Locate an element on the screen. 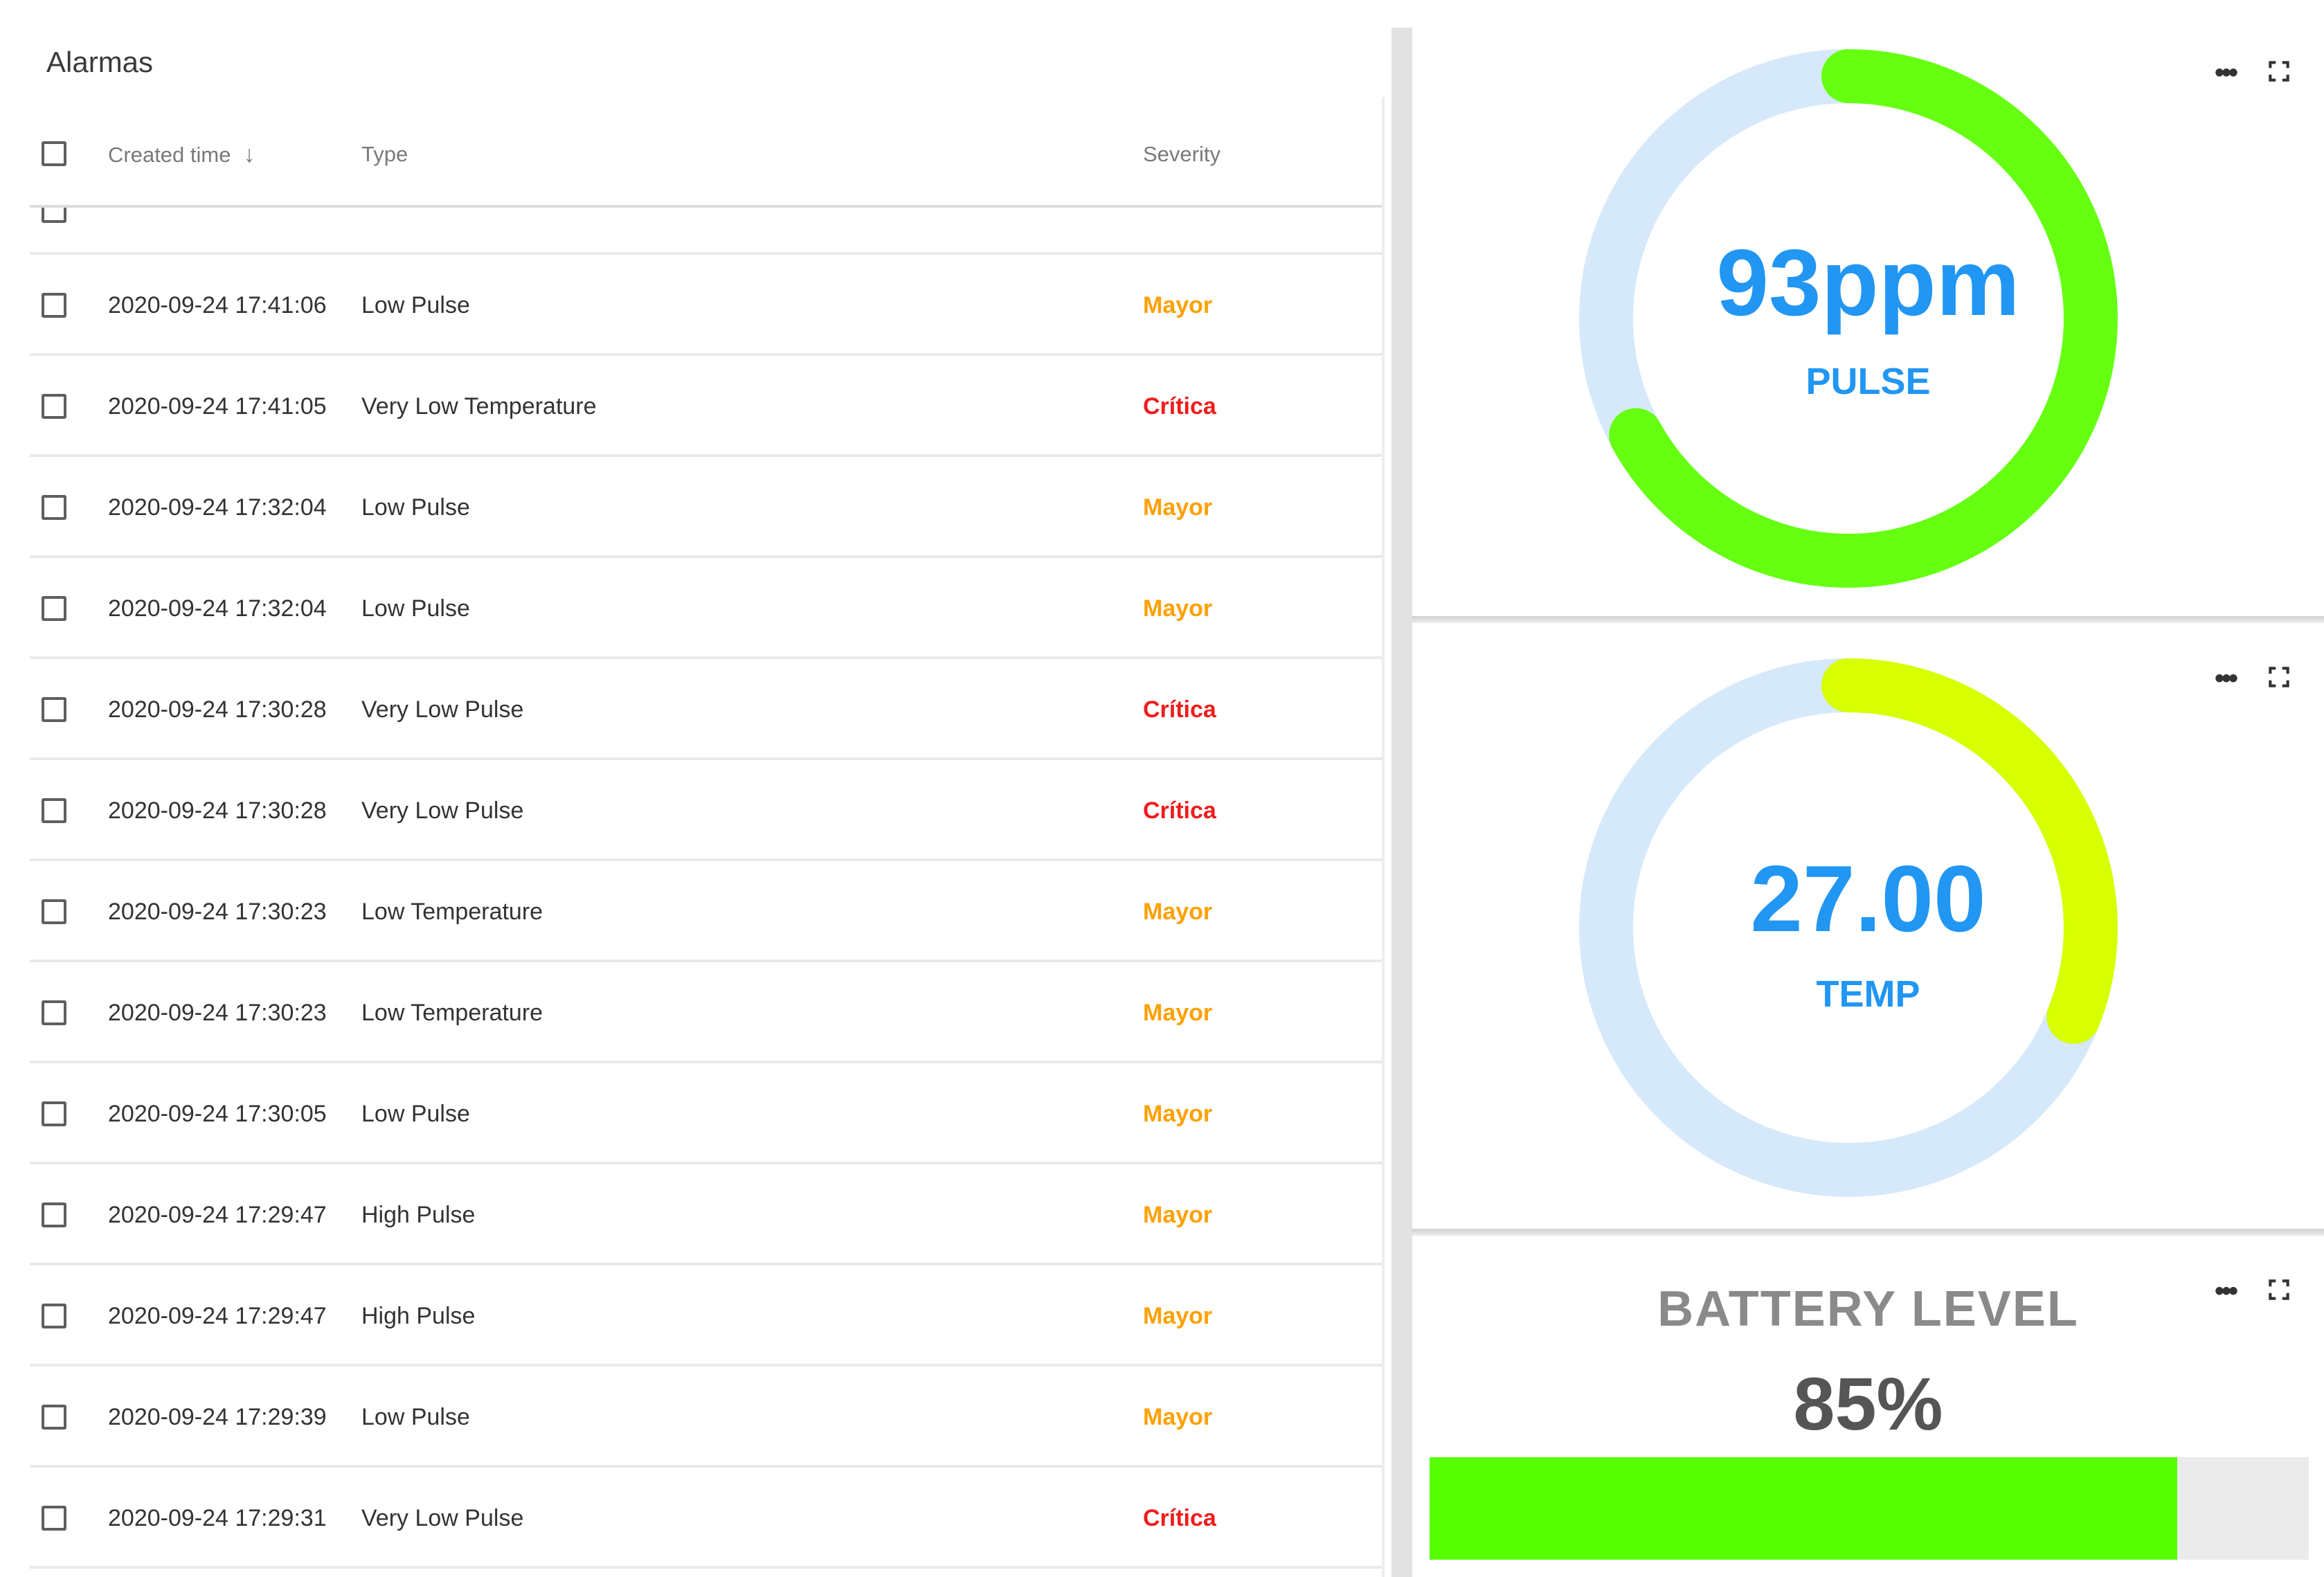 This screenshot has height=1577, width=2324. panel-title: Alarmas is located at coordinates (100, 62).